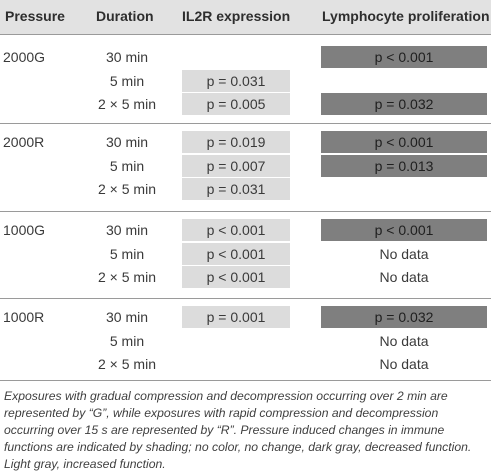  What do you see at coordinates (404, 165) in the screenshot?
I see `lymphocyte-cell: p = 0.013` at bounding box center [404, 165].